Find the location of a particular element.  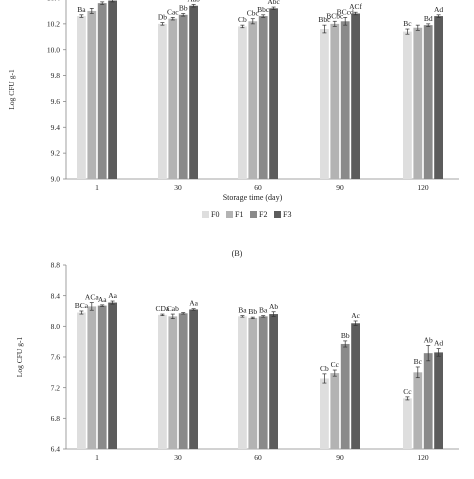

data-label: ACf is located at coordinates (355, 6).